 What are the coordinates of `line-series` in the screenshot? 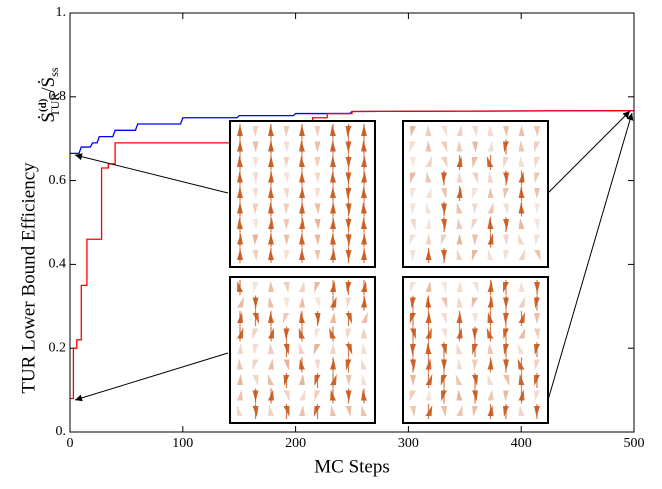 It's located at (352, 132).